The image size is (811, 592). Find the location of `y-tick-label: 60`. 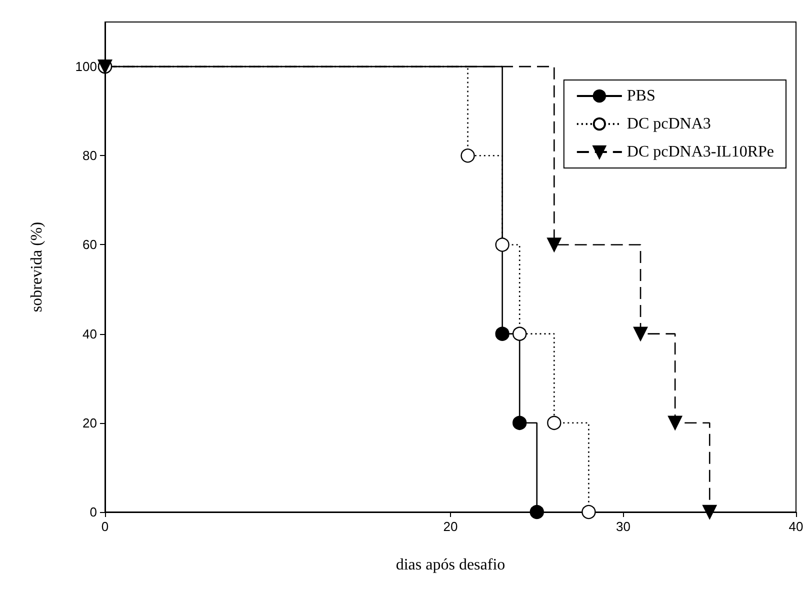

y-tick-label: 60 is located at coordinates (89, 244).